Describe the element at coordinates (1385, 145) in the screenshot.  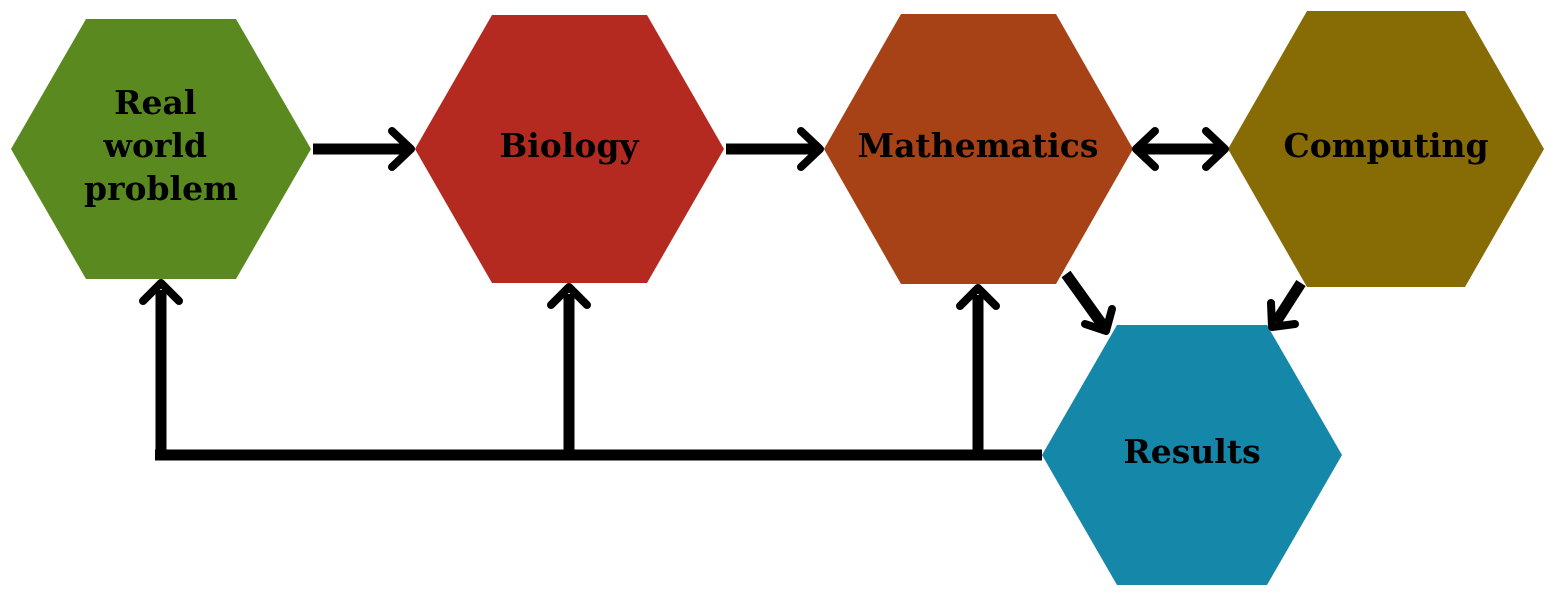
I see `computing-label: Computing` at that location.